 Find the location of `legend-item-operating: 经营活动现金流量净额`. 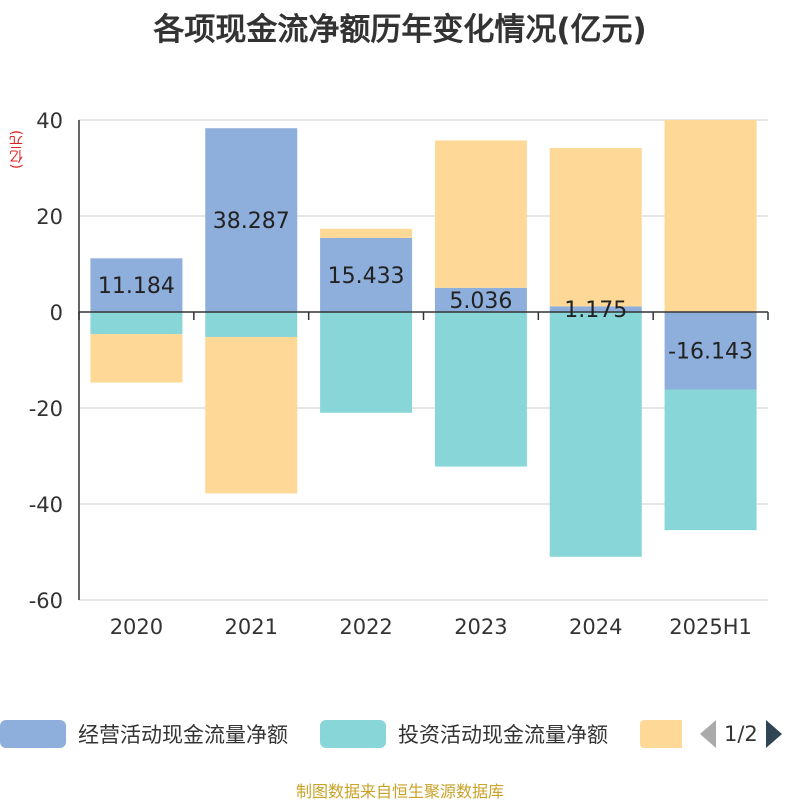

legend-item-operating: 经营活动现金流量净额 is located at coordinates (144, 734).